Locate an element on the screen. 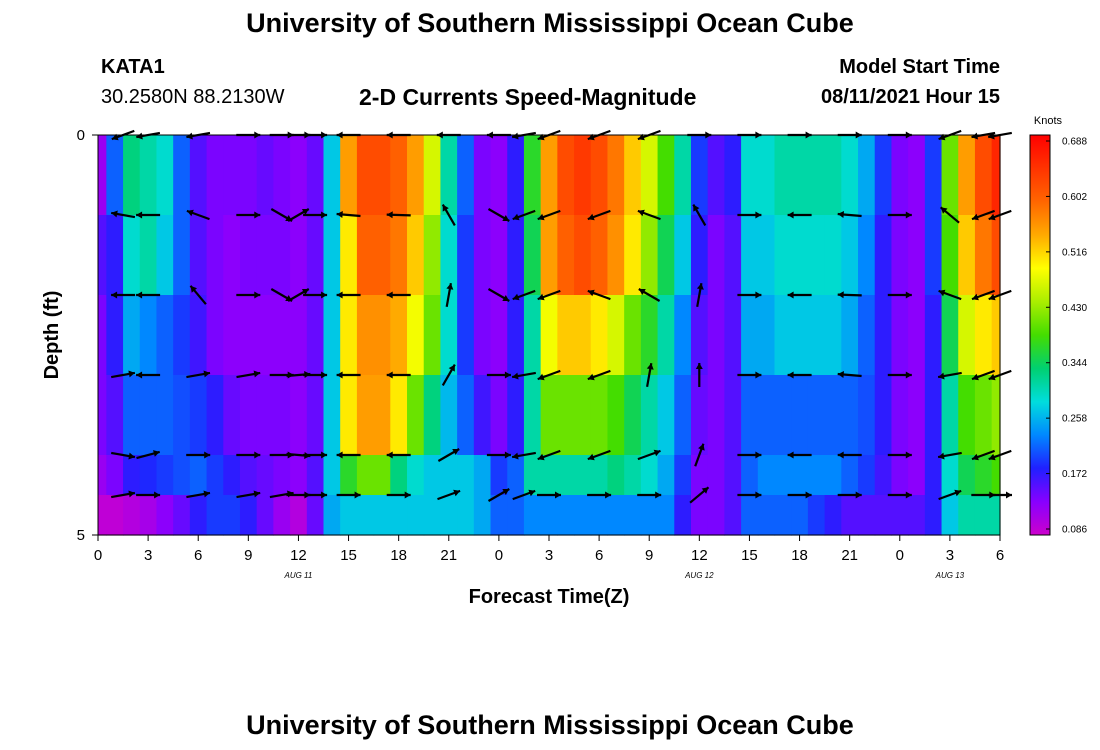  x-tick-label: 18 is located at coordinates (398, 555).